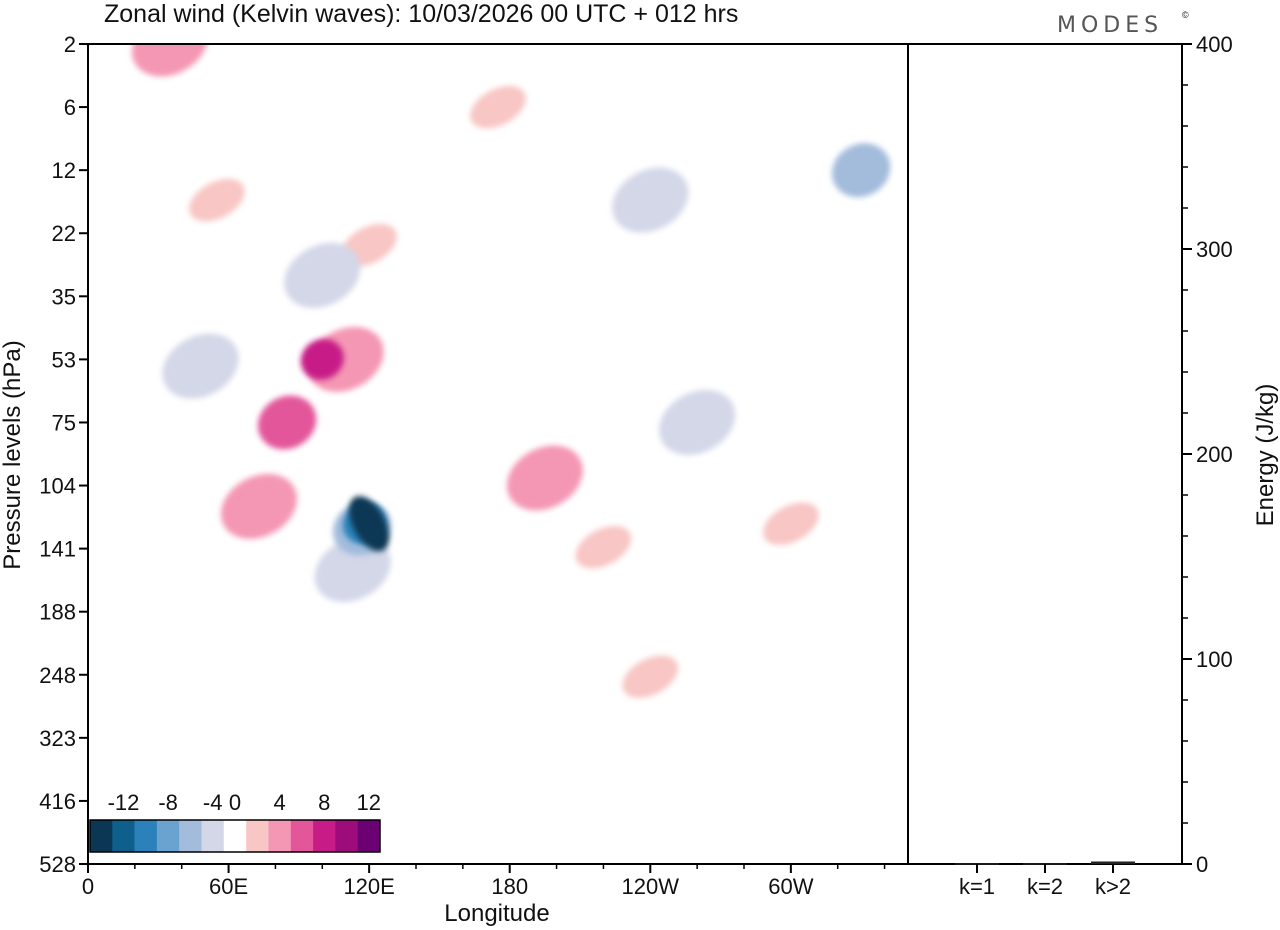  Describe the element at coordinates (279, 802) in the screenshot. I see `colorbar-tick-label: 4` at that location.